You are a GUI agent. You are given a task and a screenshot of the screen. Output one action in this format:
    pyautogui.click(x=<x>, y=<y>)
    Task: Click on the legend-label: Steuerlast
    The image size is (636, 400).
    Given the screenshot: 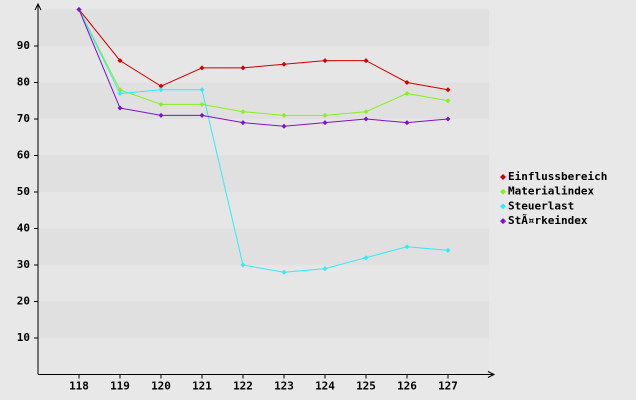 What is the action you would take?
    pyautogui.click(x=541, y=205)
    